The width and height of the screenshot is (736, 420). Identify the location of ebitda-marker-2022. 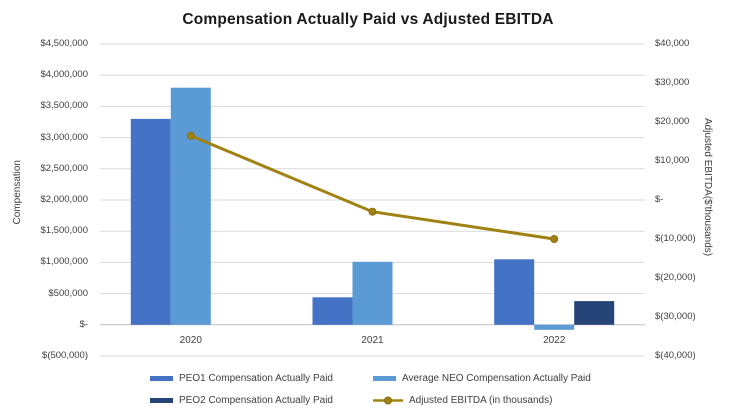
(554, 239).